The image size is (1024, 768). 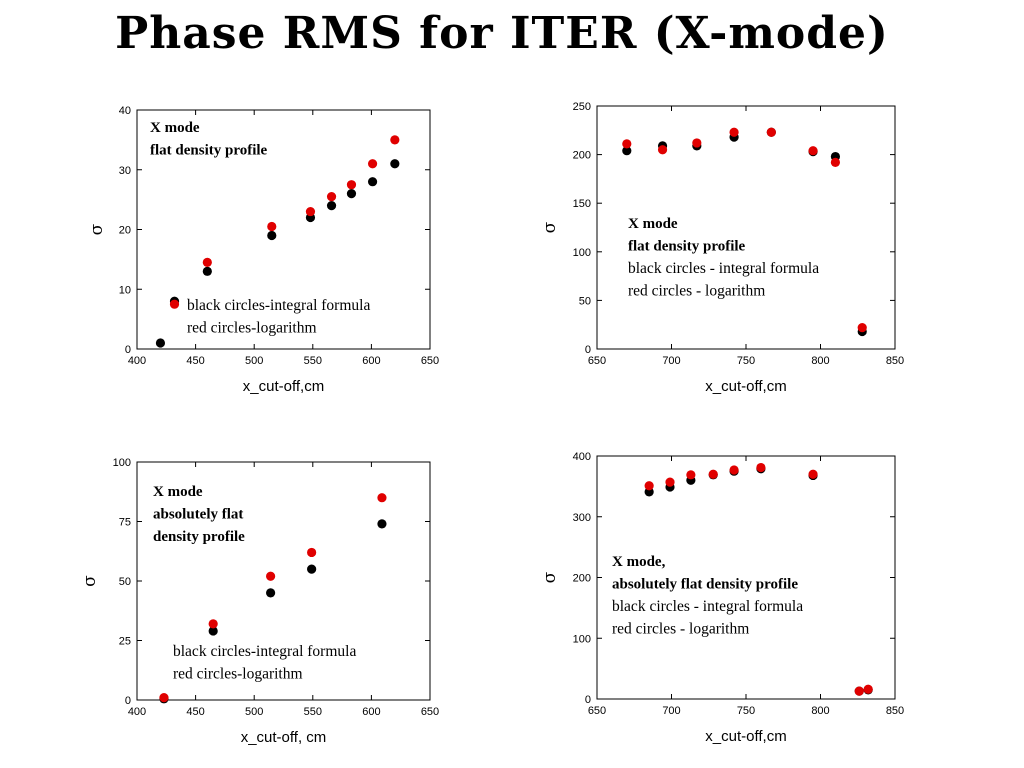 I want to click on slide-title: Phase RMS for ITER (X-mode), so click(x=502, y=33).